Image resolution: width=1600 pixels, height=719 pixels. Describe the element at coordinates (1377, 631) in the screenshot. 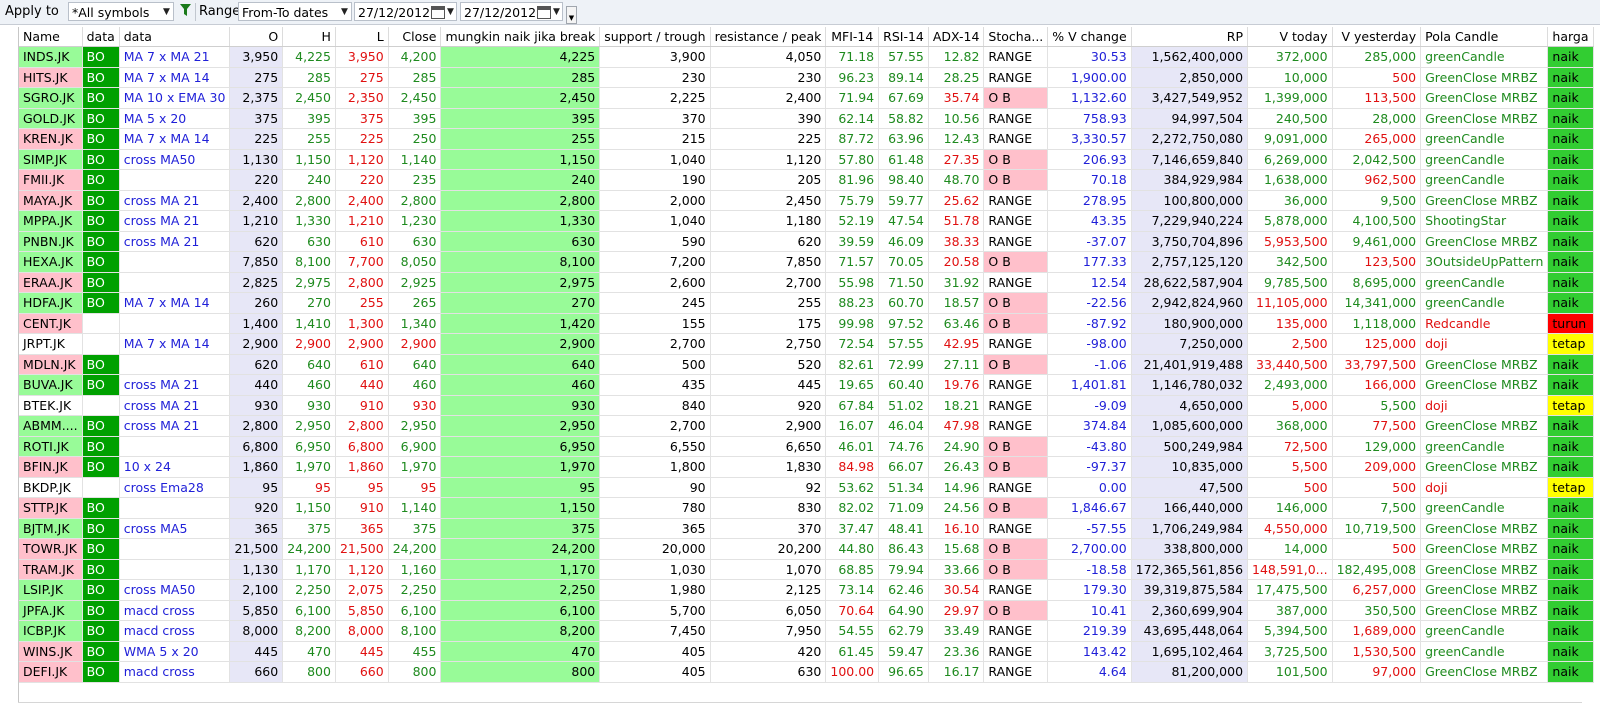

I see `cell-volume-yesterday: 1,689,000` at that location.